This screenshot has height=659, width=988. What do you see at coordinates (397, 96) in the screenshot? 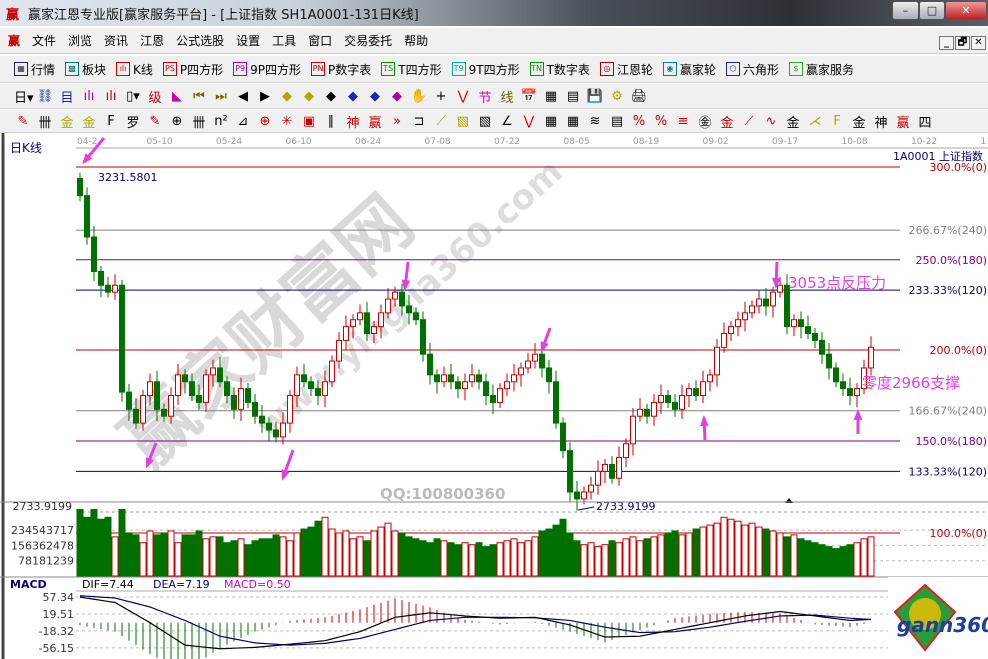
I see `toolbar2-tool-icon-17: ◆` at bounding box center [397, 96].